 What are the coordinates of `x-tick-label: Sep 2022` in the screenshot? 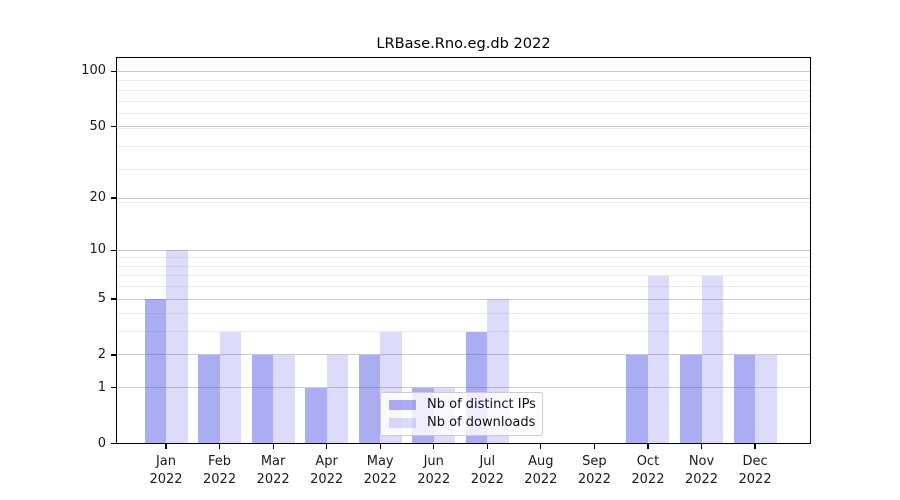 It's located at (594, 470).